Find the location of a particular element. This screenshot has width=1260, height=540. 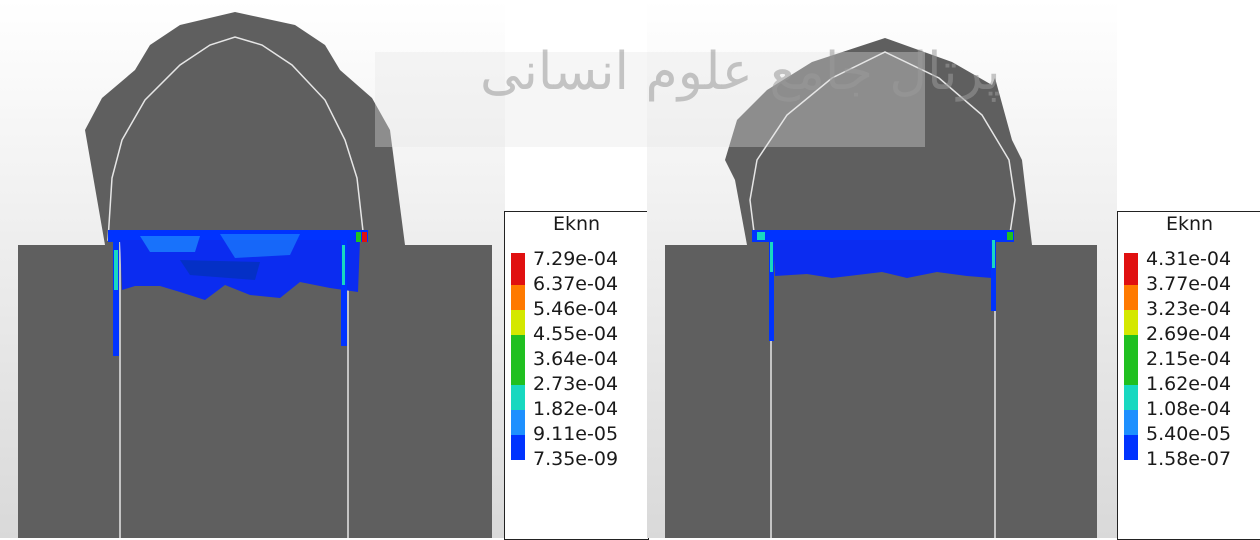

legend-label: 1.58e-07 is located at coordinates (1189, 459).